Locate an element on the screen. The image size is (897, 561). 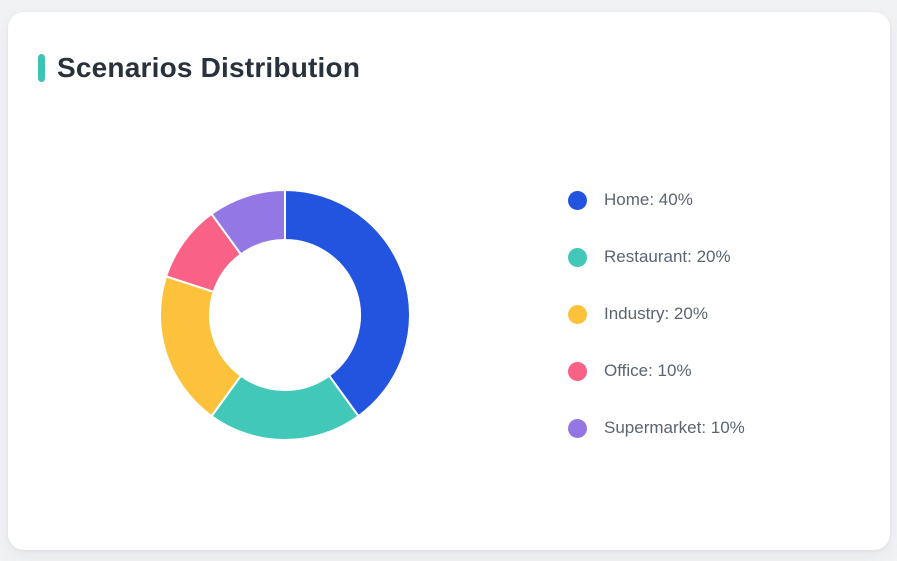
legend-item-home: Home: 40% is located at coordinates (656, 200).